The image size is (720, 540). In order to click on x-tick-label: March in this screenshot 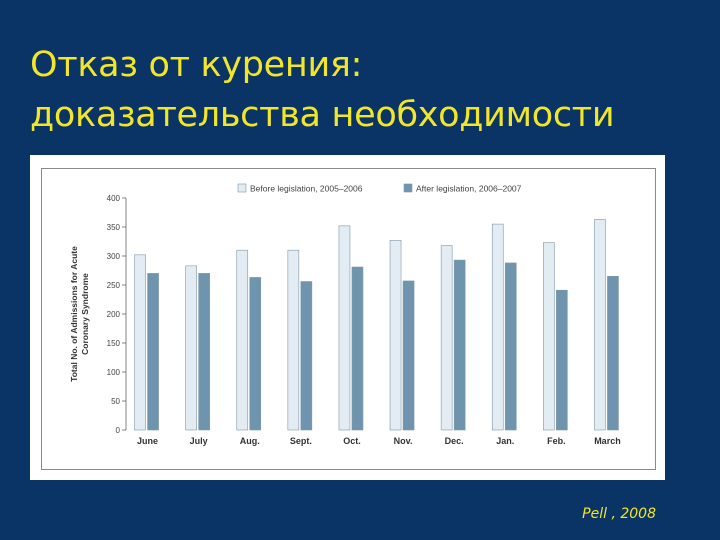, I will do `click(607, 441)`.